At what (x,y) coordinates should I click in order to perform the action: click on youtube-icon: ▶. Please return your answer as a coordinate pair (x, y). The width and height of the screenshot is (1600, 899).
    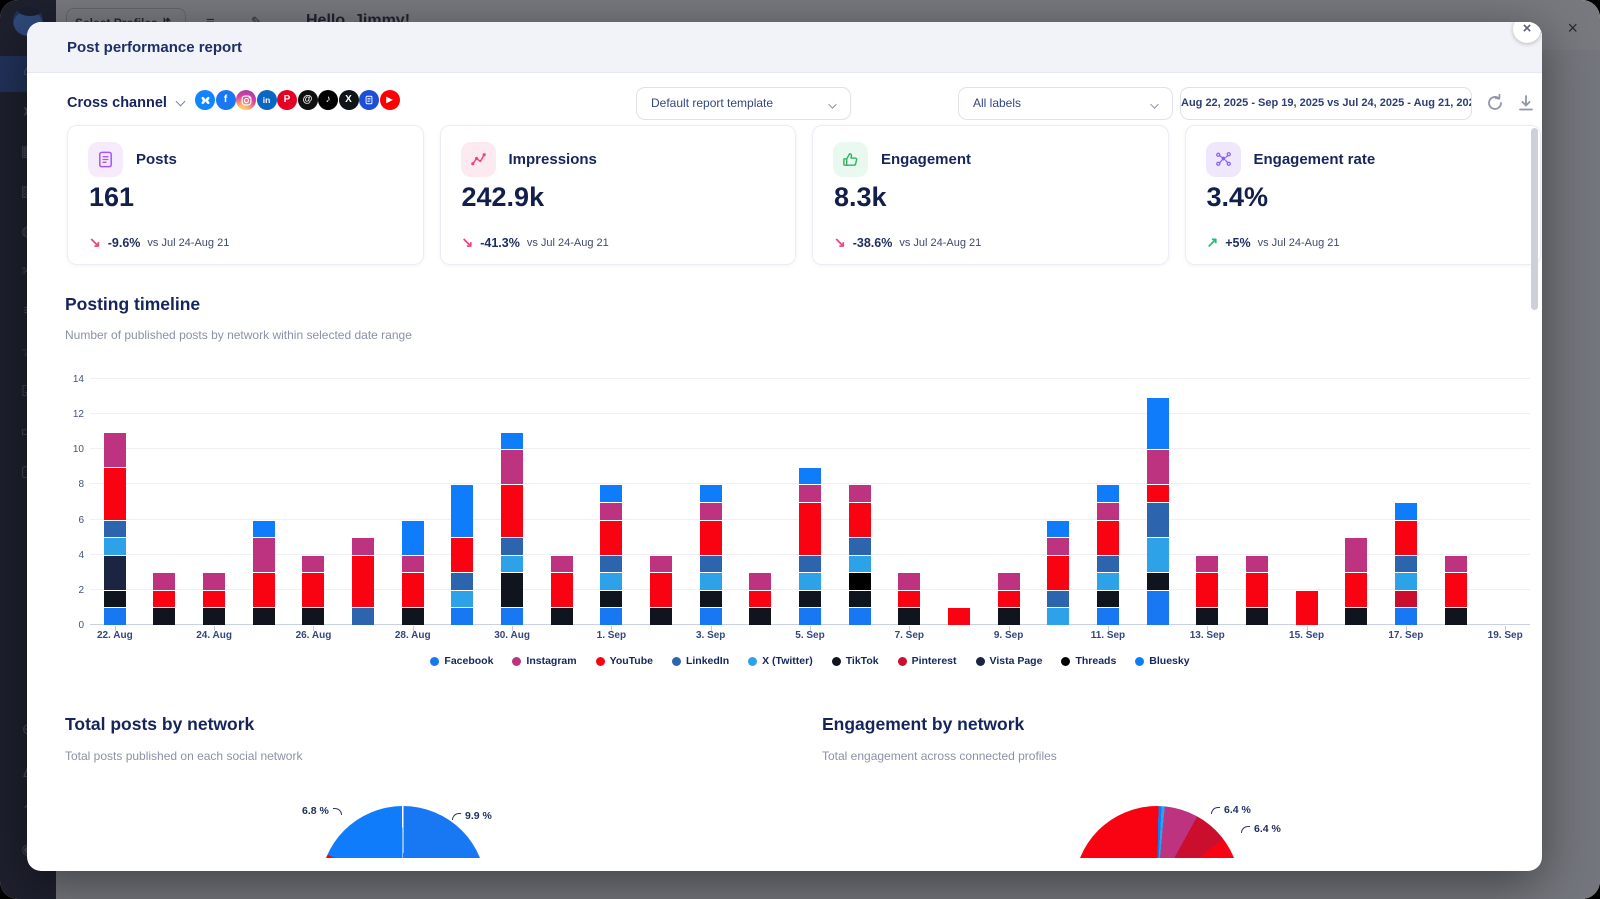
    Looking at the image, I should click on (389, 100).